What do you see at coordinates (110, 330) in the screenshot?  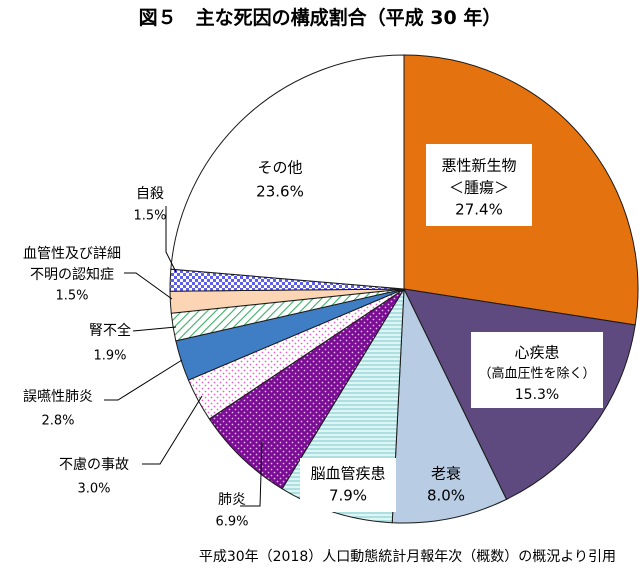 I see `slice-name-renal: 腎不全` at bounding box center [110, 330].